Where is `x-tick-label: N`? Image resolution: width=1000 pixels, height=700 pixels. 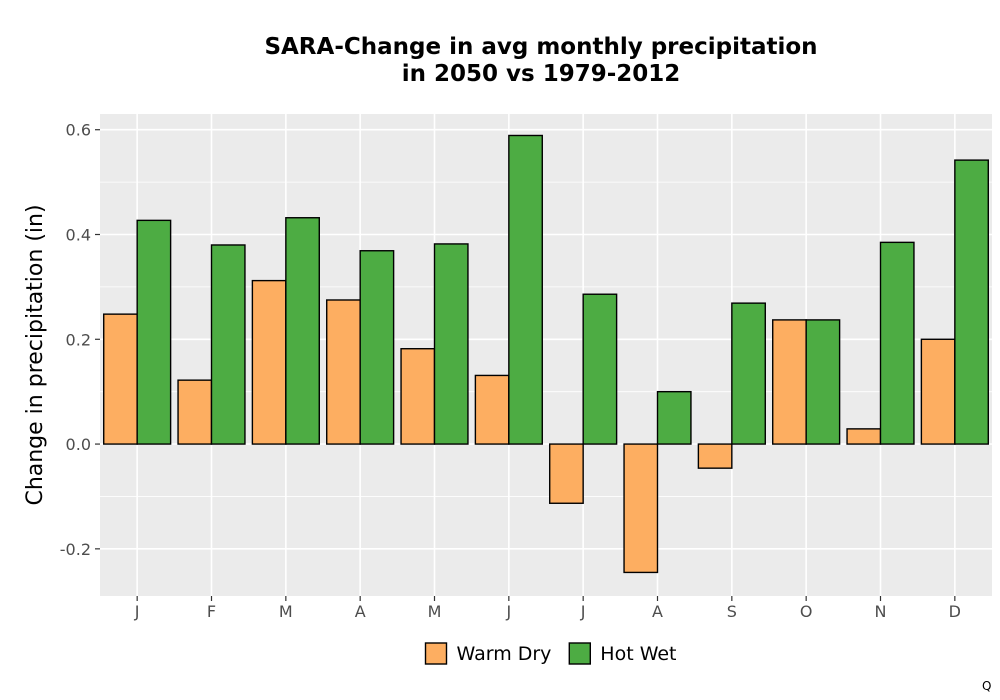 x-tick-label: N is located at coordinates (881, 611).